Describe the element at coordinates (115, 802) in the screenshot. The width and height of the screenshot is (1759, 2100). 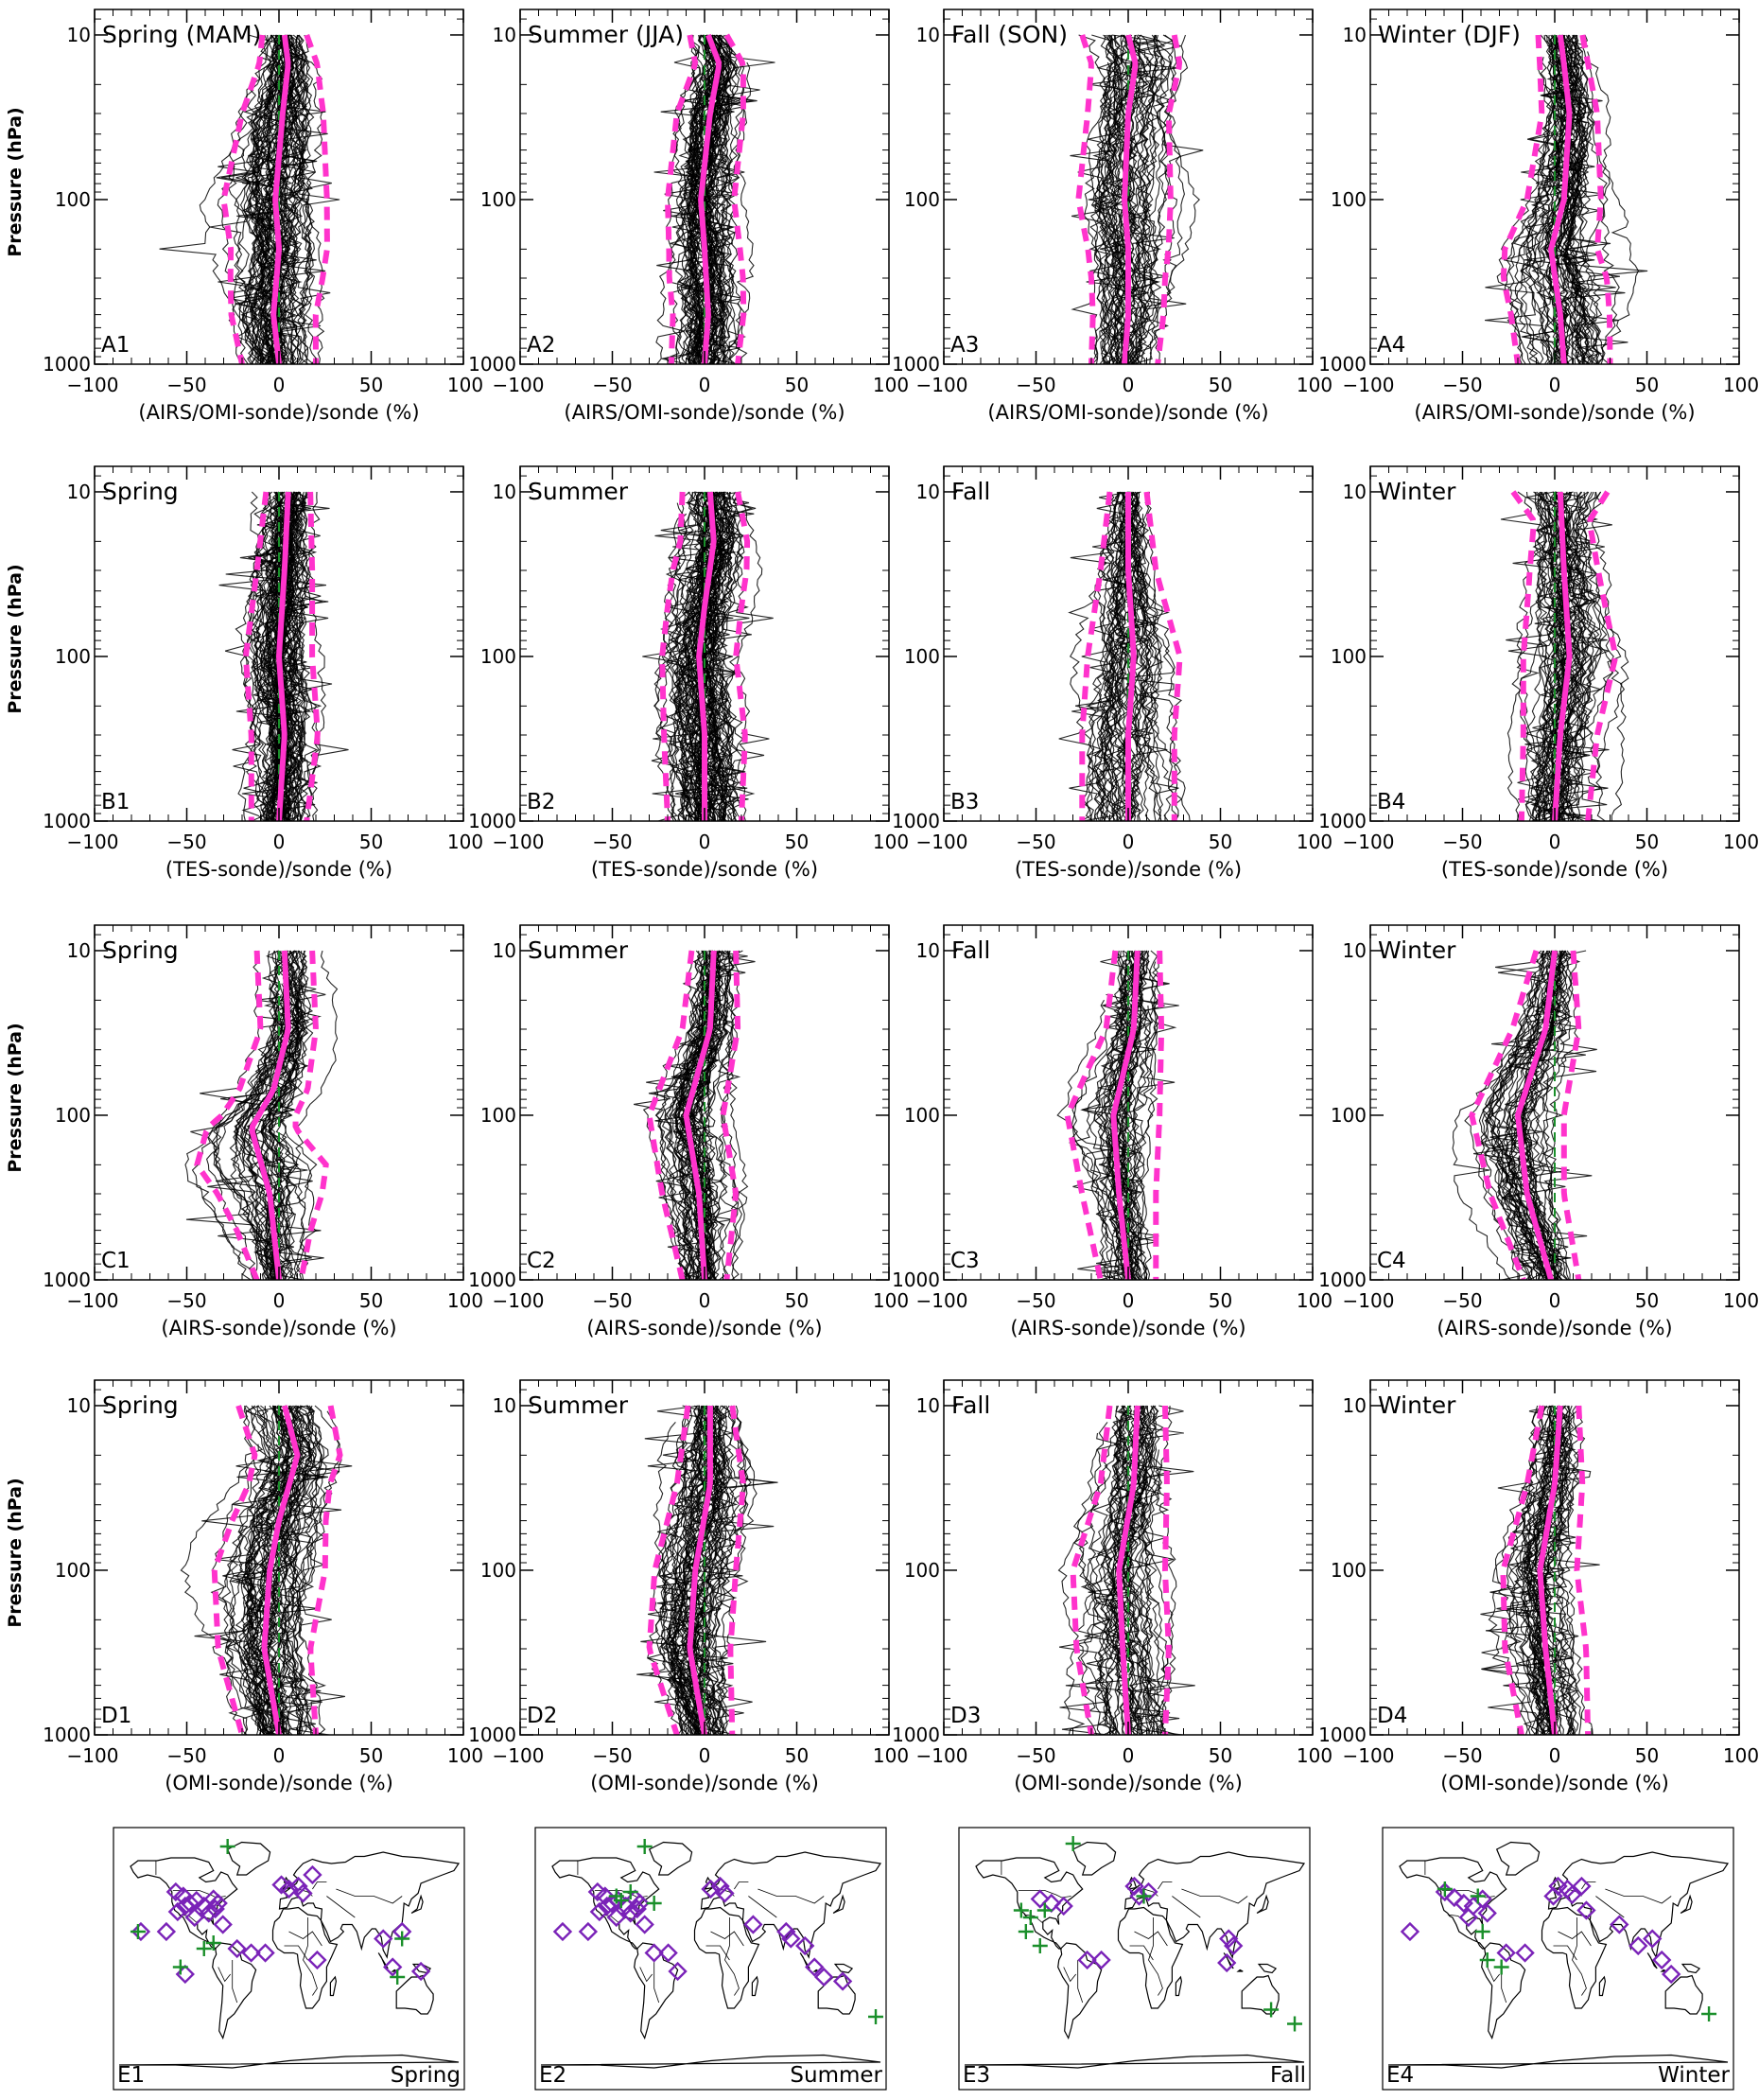
I see `panel-label: B1` at that location.